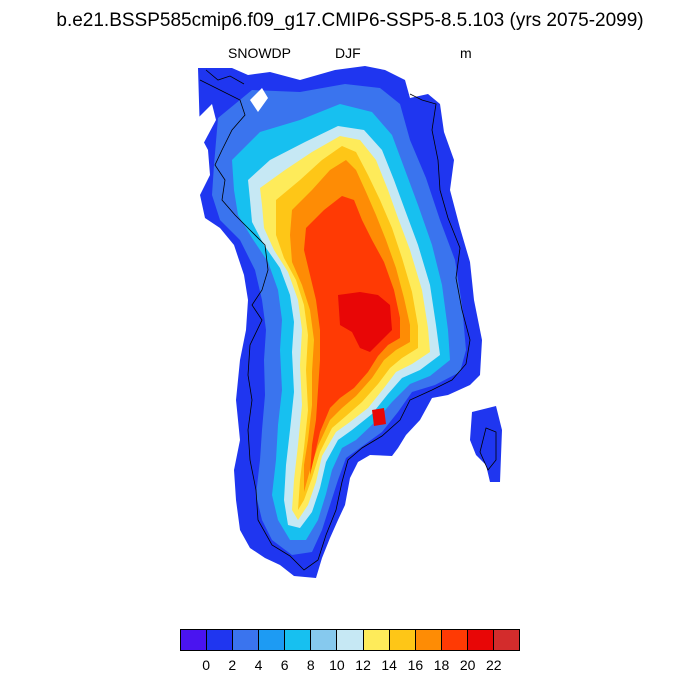 This screenshot has width=700, height=700. I want to click on colorbar, so click(350, 640).